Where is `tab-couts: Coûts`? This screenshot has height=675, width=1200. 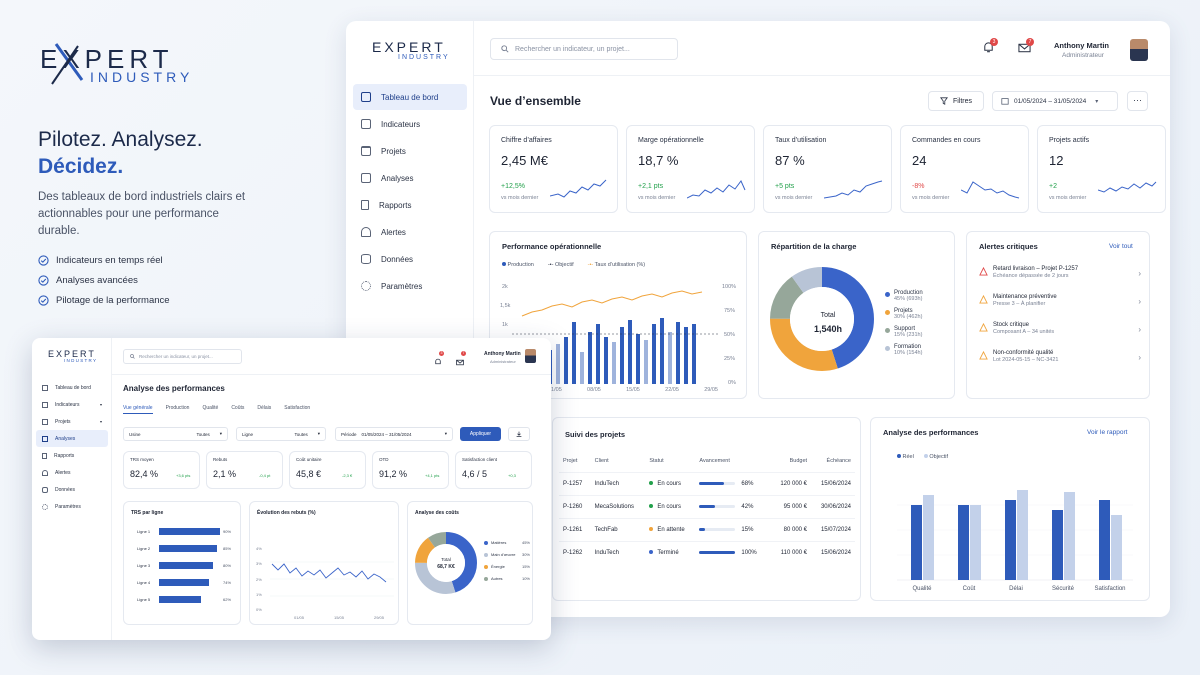
tab-couts: Coûts is located at coordinates (238, 408).